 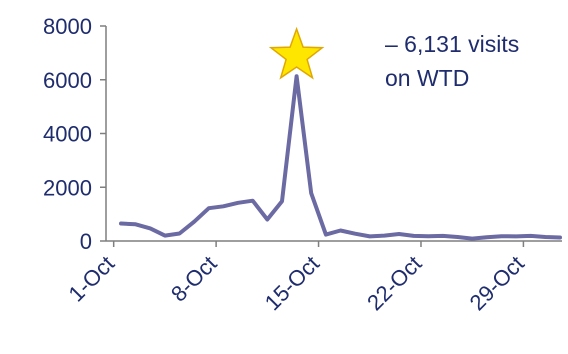 I want to click on peak-marker, so click(x=296, y=53).